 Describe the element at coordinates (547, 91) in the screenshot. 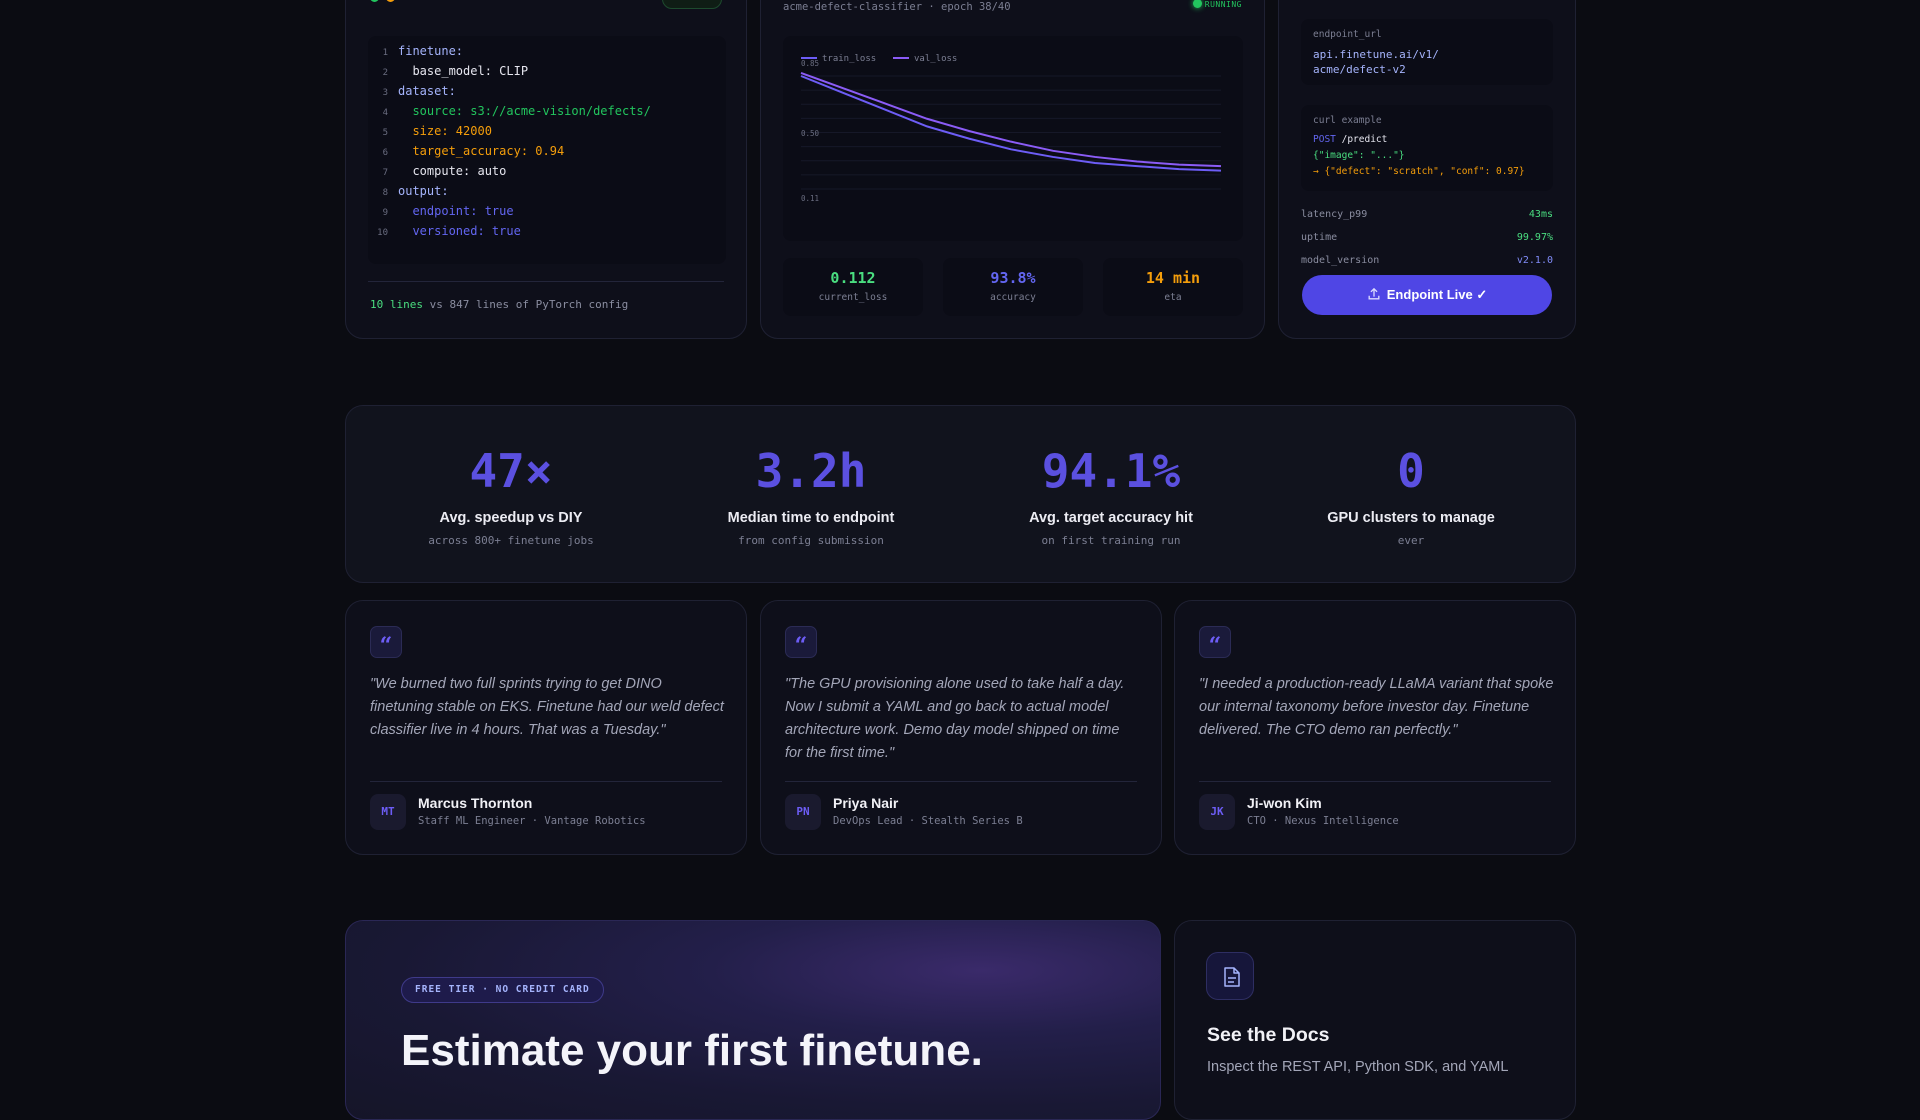

I see `code-line: 3 dataset:` at that location.